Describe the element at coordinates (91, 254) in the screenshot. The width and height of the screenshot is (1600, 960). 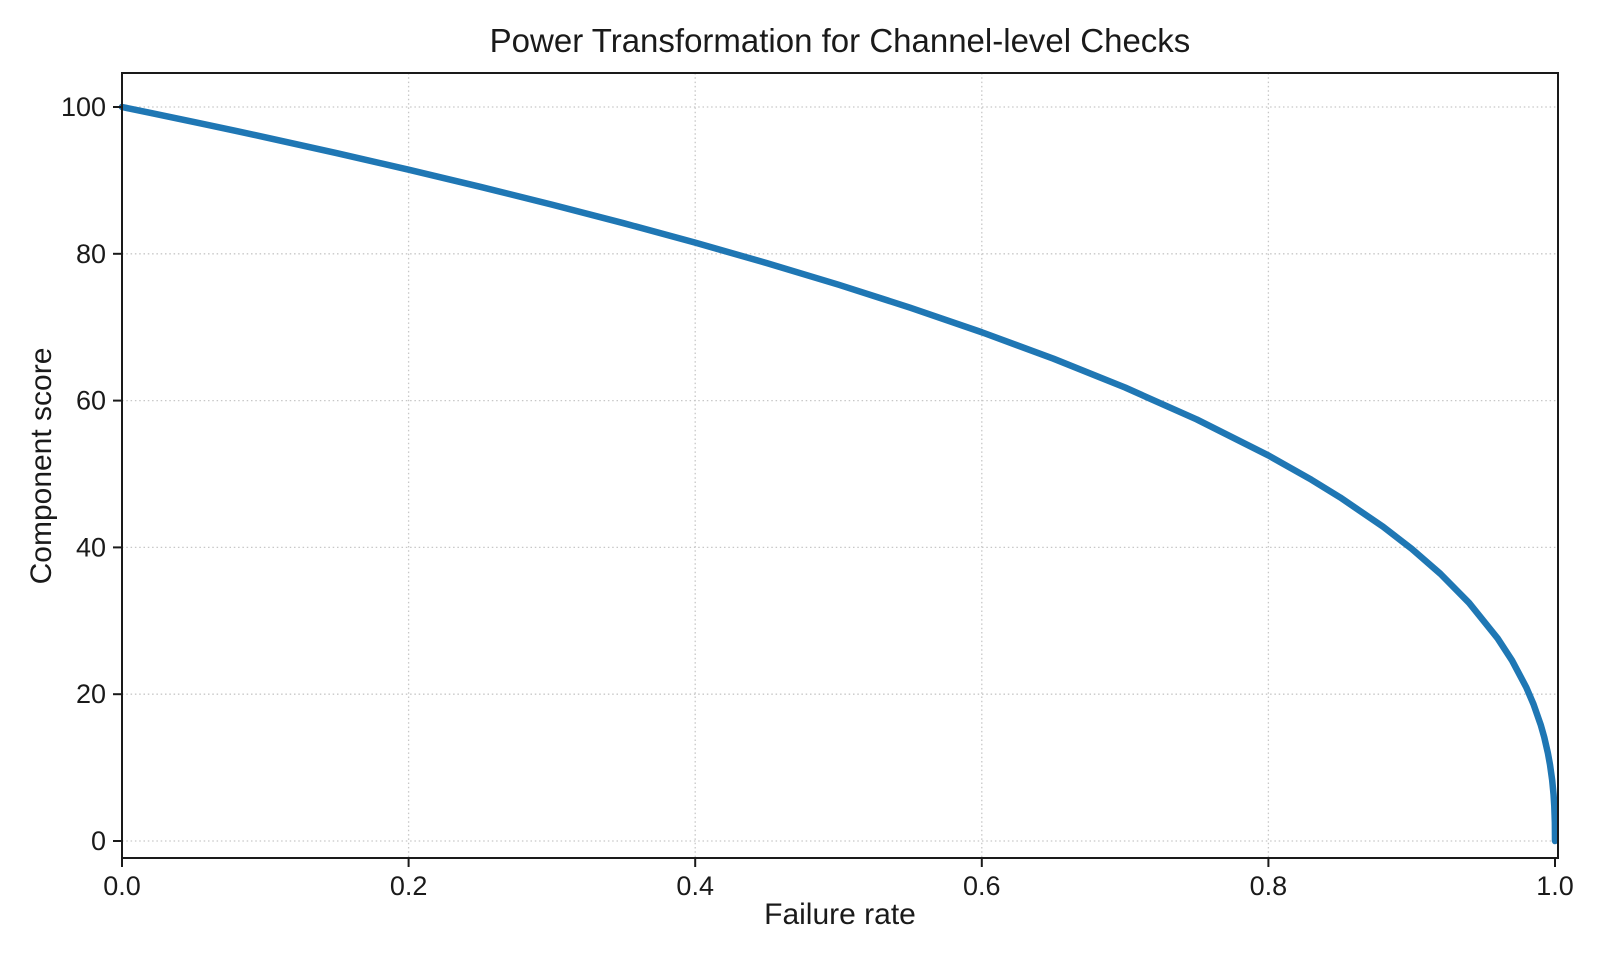
I see `y-tick-label: 80` at that location.